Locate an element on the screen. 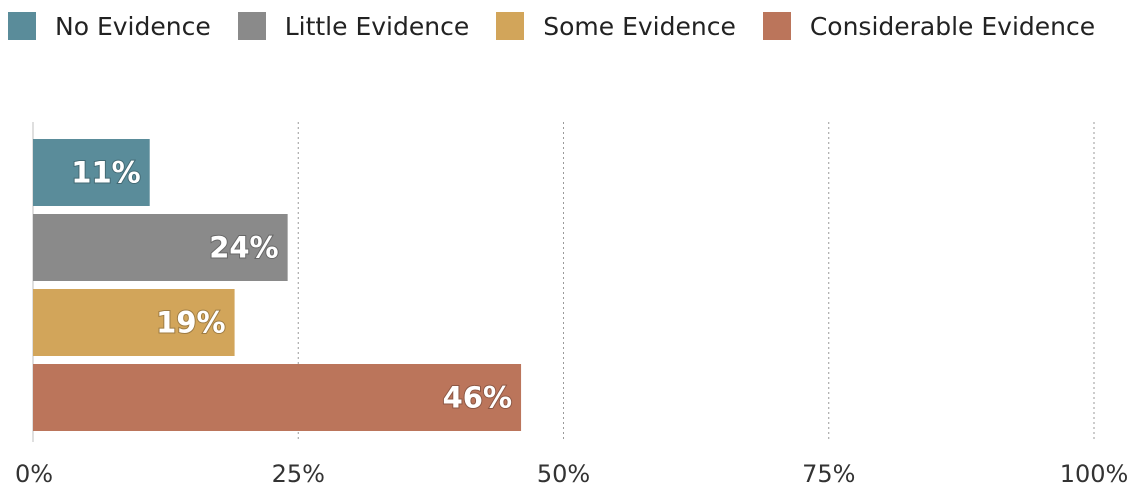 This screenshot has width=1135, height=486. bar-data-label: 19% is located at coordinates (190, 323).